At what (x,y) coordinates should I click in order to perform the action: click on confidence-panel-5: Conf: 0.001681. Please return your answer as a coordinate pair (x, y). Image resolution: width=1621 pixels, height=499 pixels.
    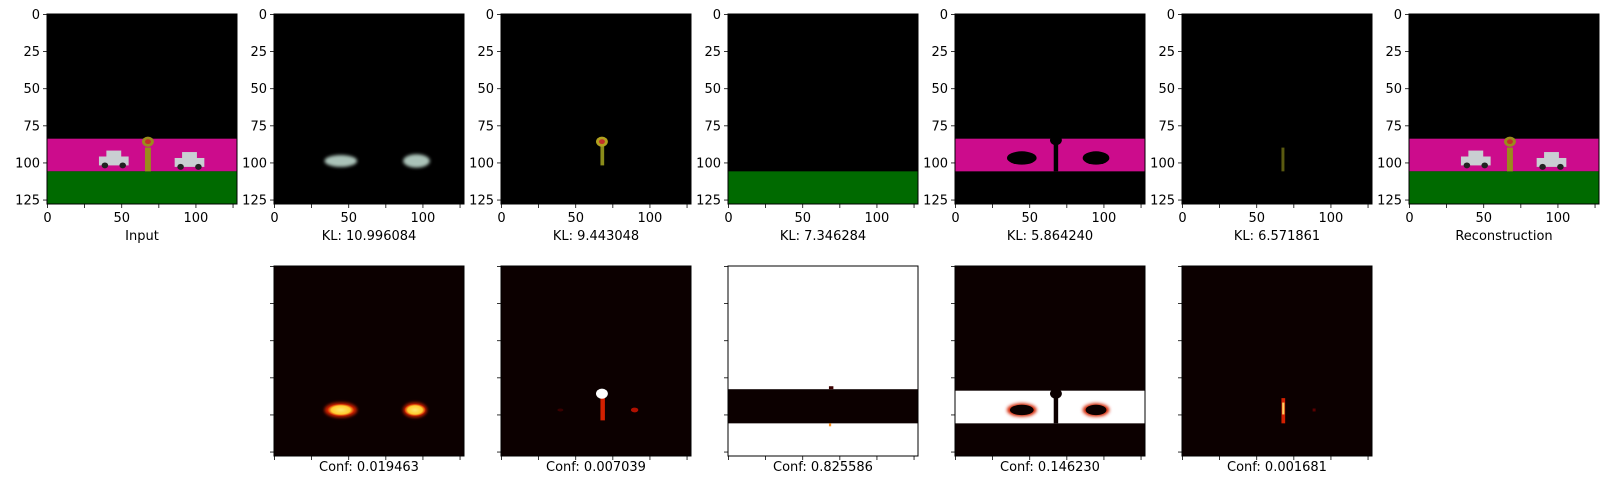
    Looking at the image, I should click on (1275, 370).